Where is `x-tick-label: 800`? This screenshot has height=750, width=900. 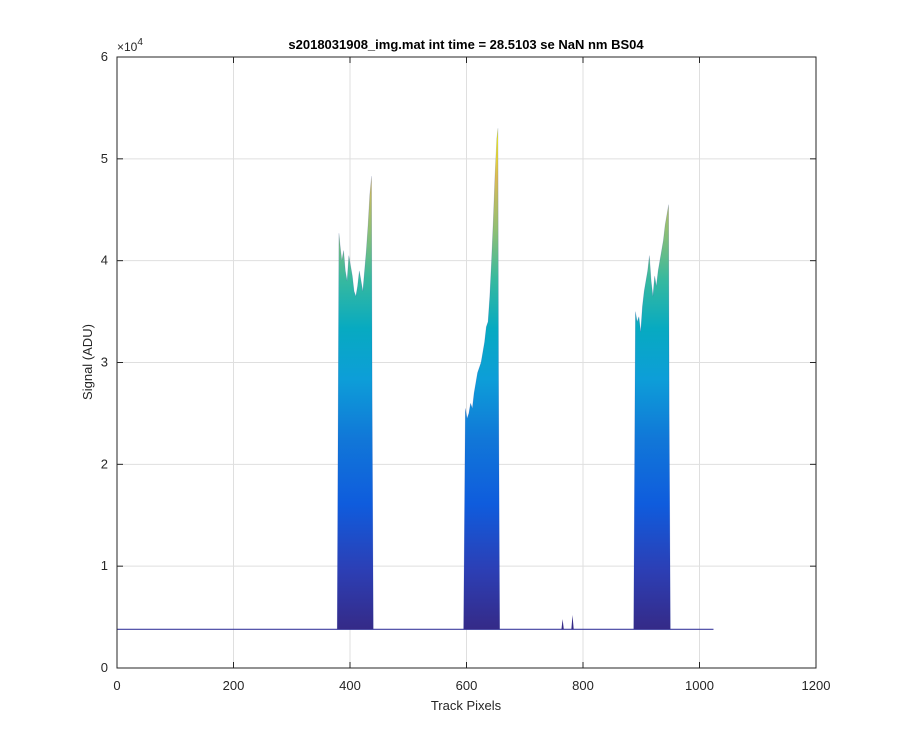 x-tick-label: 800 is located at coordinates (583, 685).